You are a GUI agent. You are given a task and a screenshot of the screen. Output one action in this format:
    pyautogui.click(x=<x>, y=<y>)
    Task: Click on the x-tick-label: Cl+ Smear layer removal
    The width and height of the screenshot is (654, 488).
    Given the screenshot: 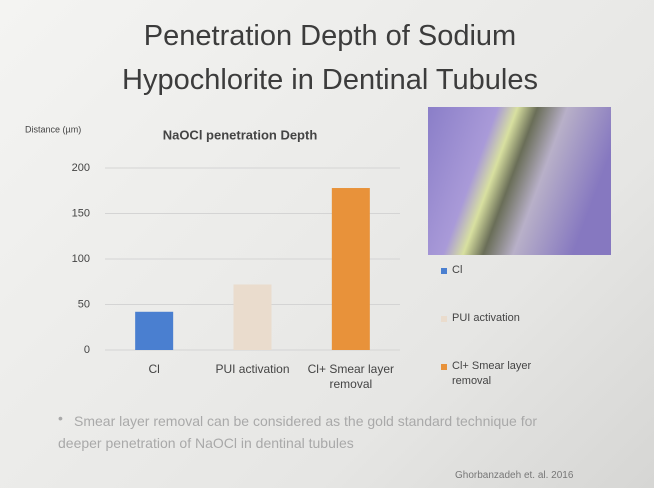 What is the action you would take?
    pyautogui.click(x=351, y=376)
    